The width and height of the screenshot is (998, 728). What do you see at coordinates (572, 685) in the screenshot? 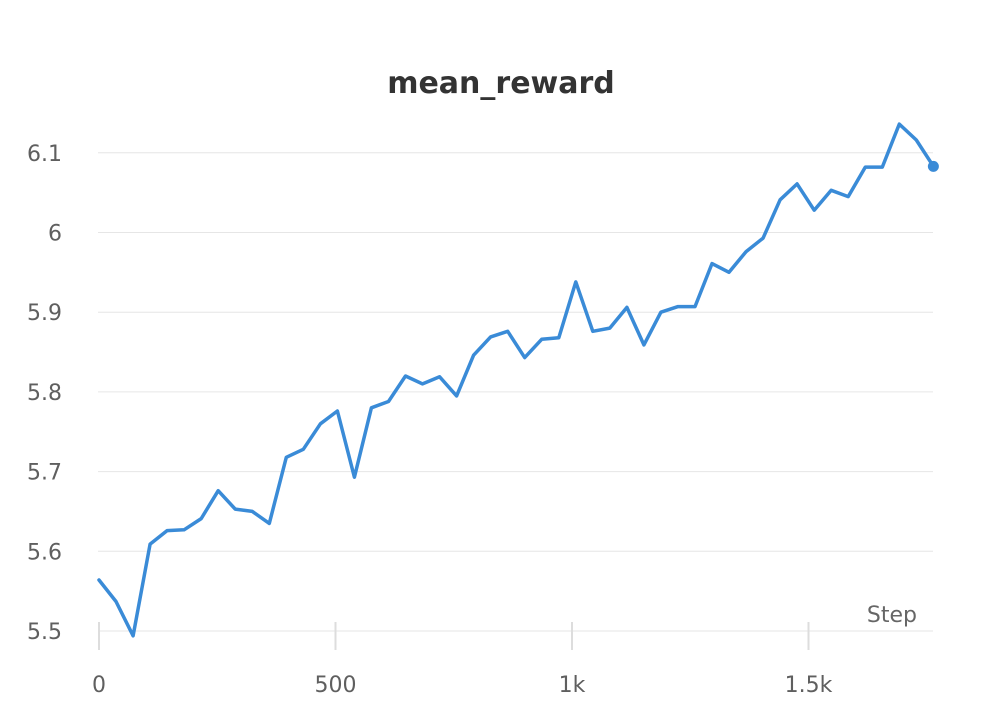
I see `x-tick-label: 1k` at bounding box center [572, 685].